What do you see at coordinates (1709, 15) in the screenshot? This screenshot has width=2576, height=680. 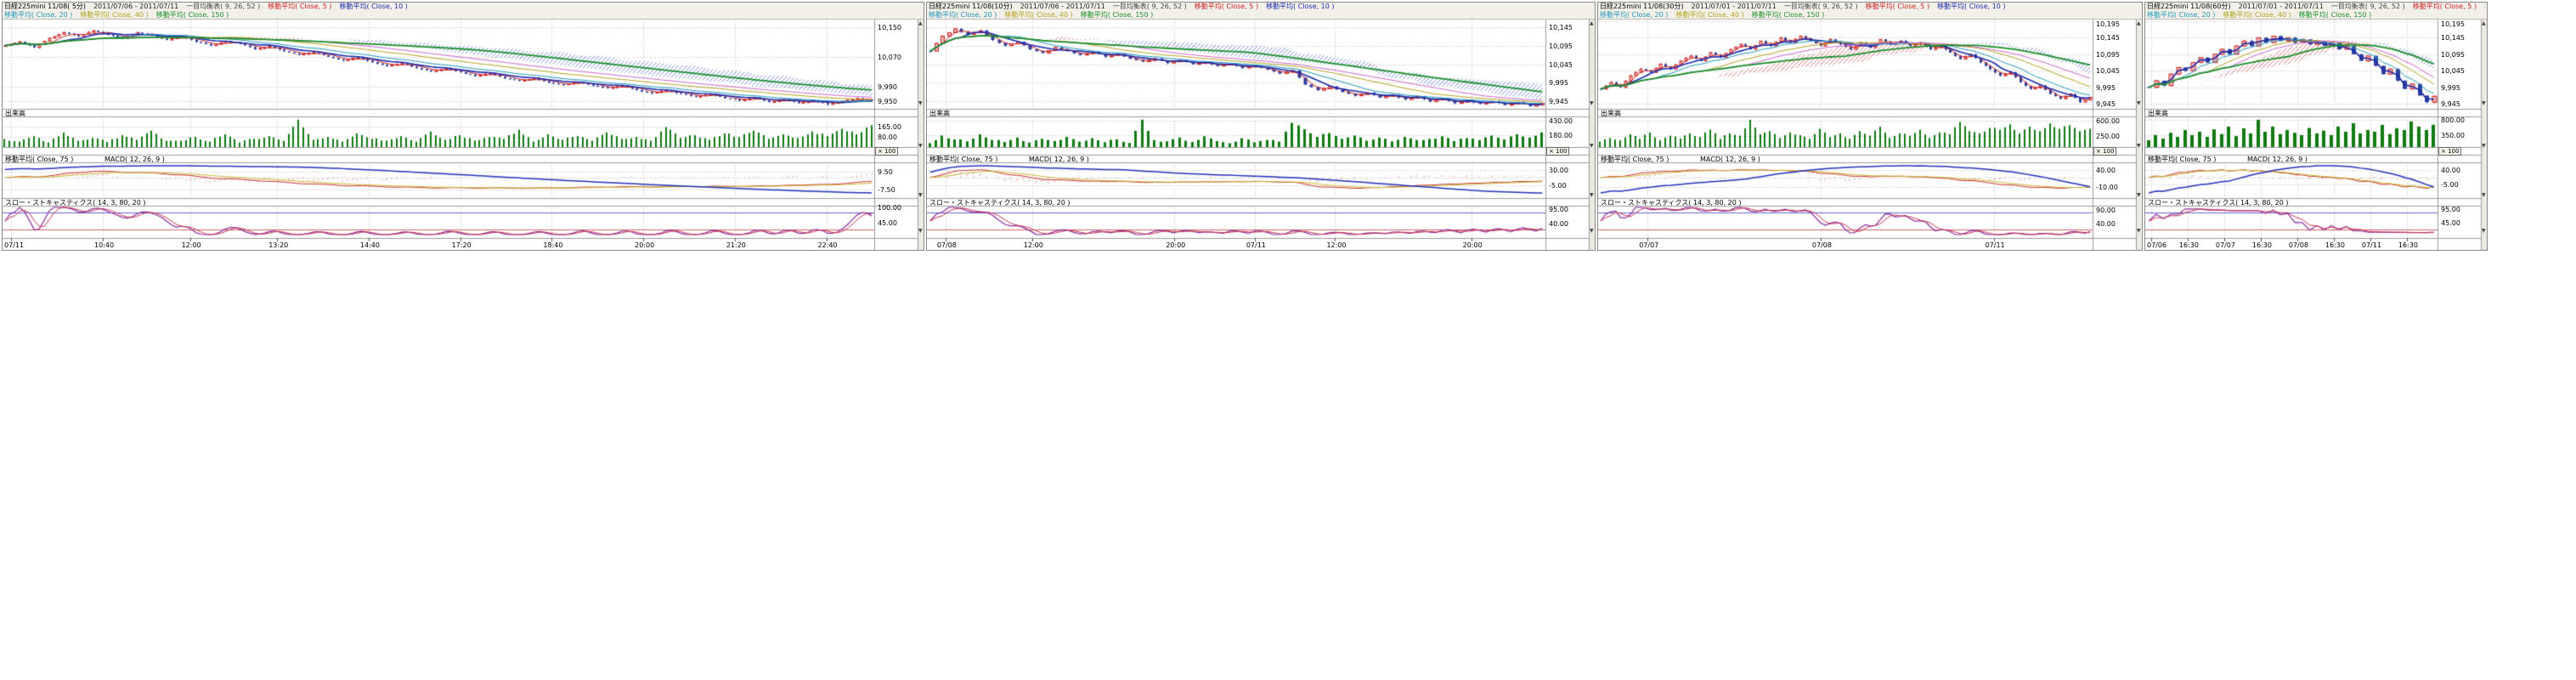 I see `legend-item: 移動平均( Close, 40 )` at bounding box center [1709, 15].